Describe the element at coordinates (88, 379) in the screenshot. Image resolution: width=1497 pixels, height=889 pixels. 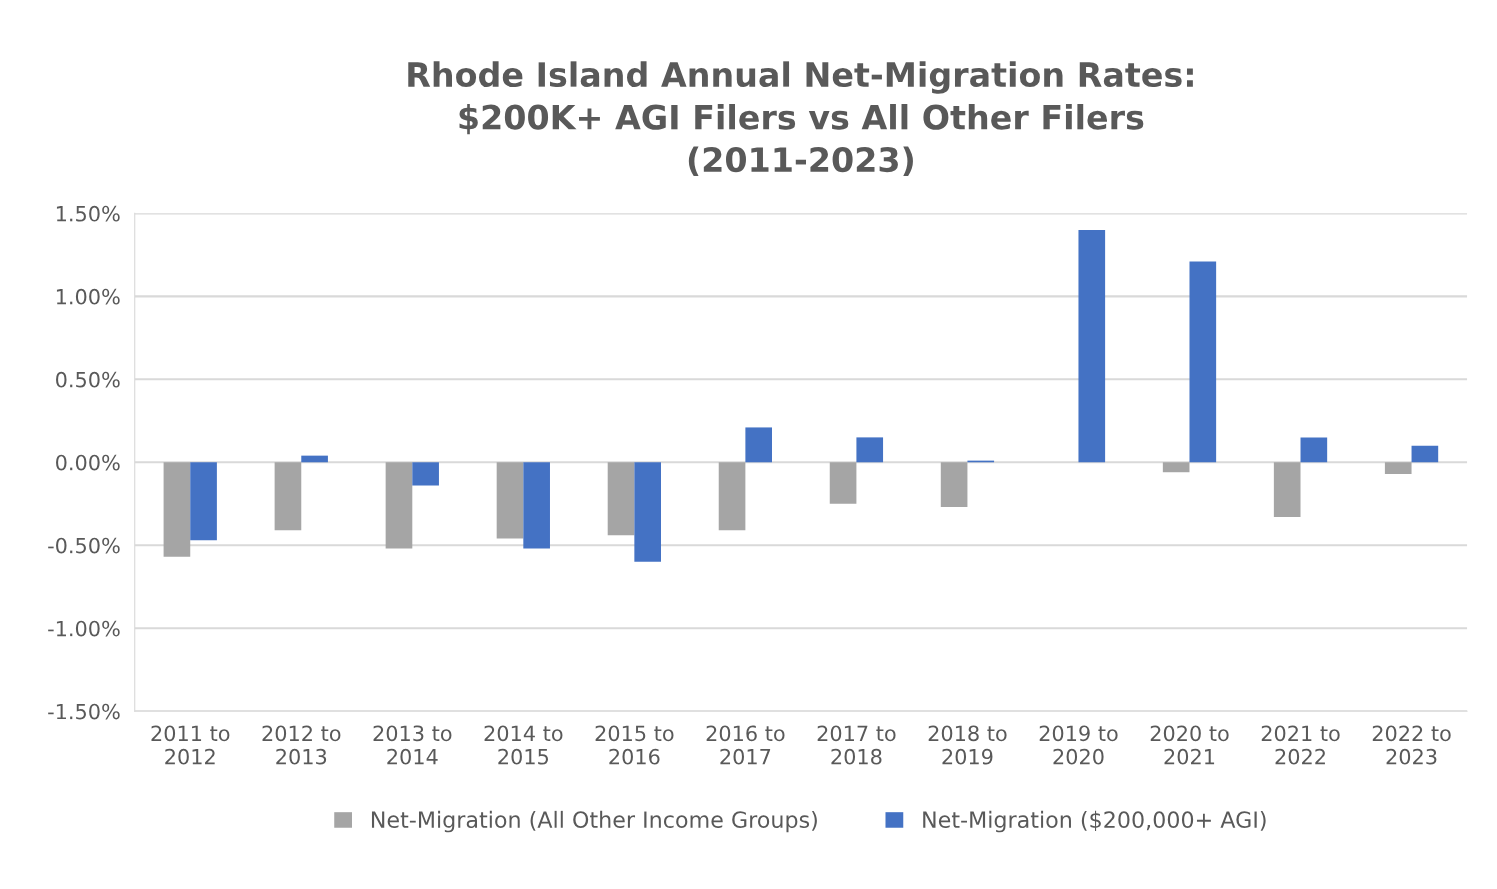
I see `y-tick-label: 0.50%` at that location.